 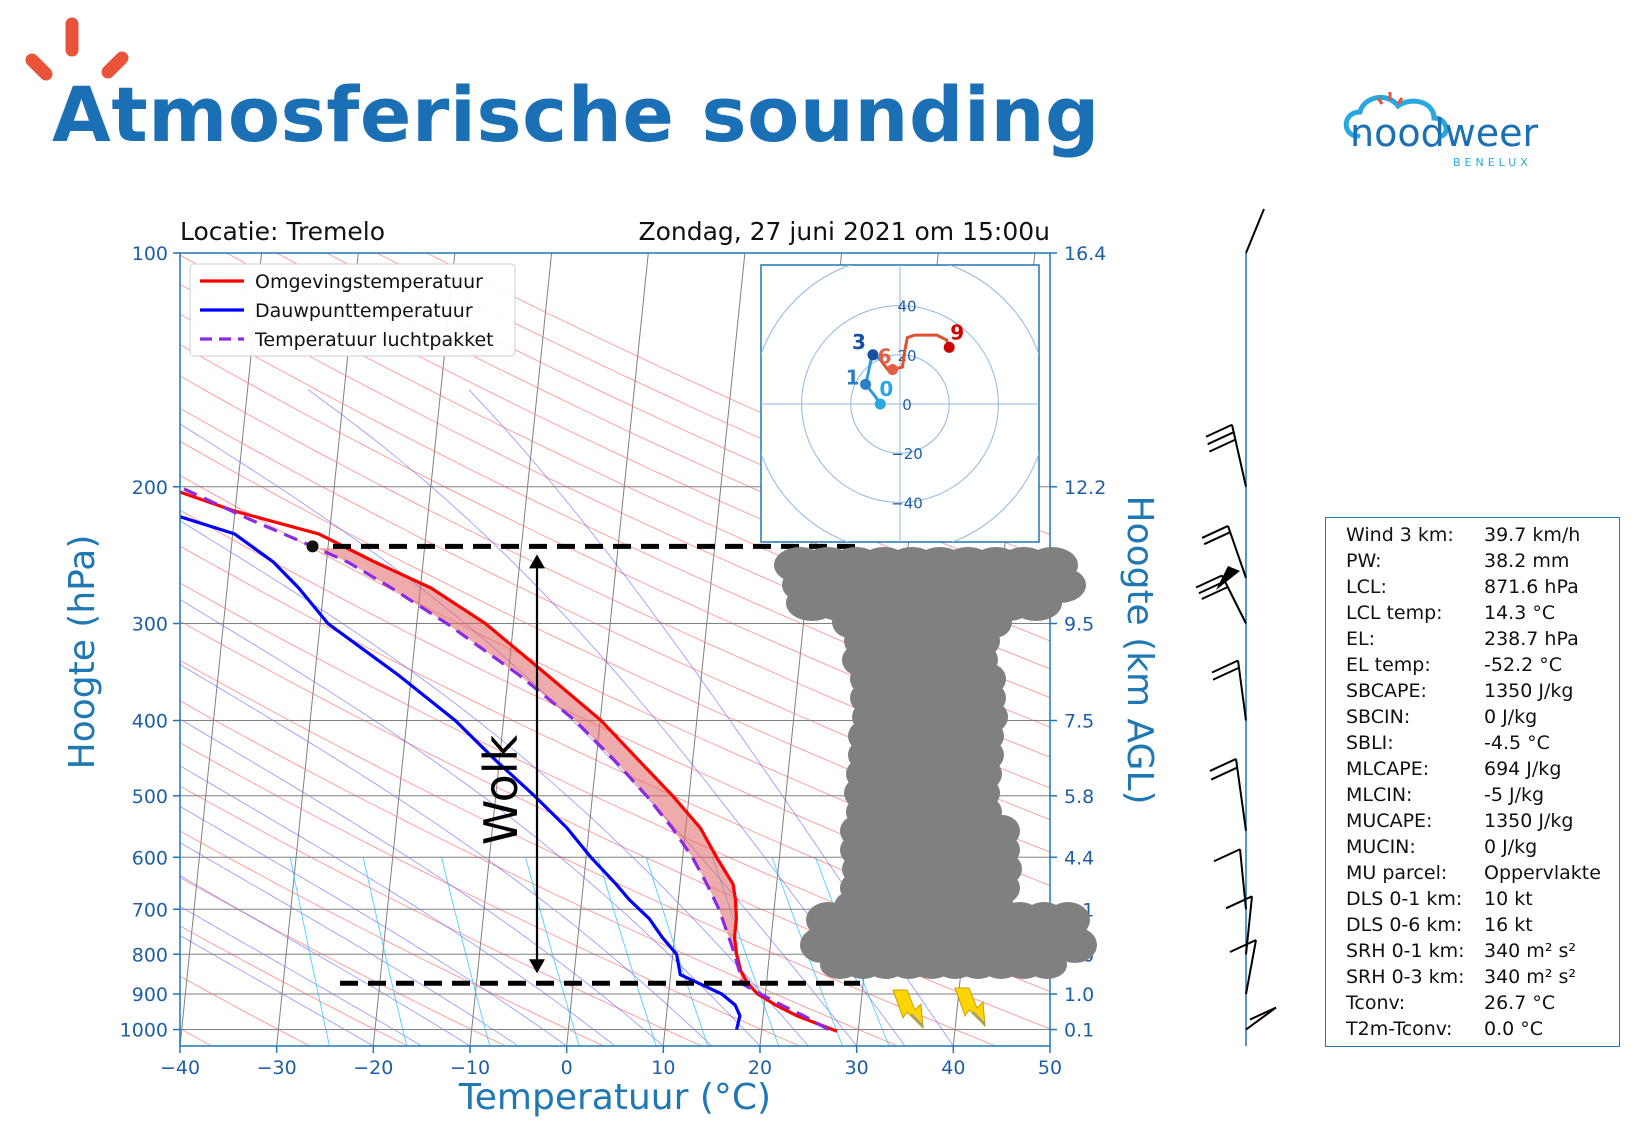 I want to click on height-tick-label: 7.5, so click(x=1079, y=722).